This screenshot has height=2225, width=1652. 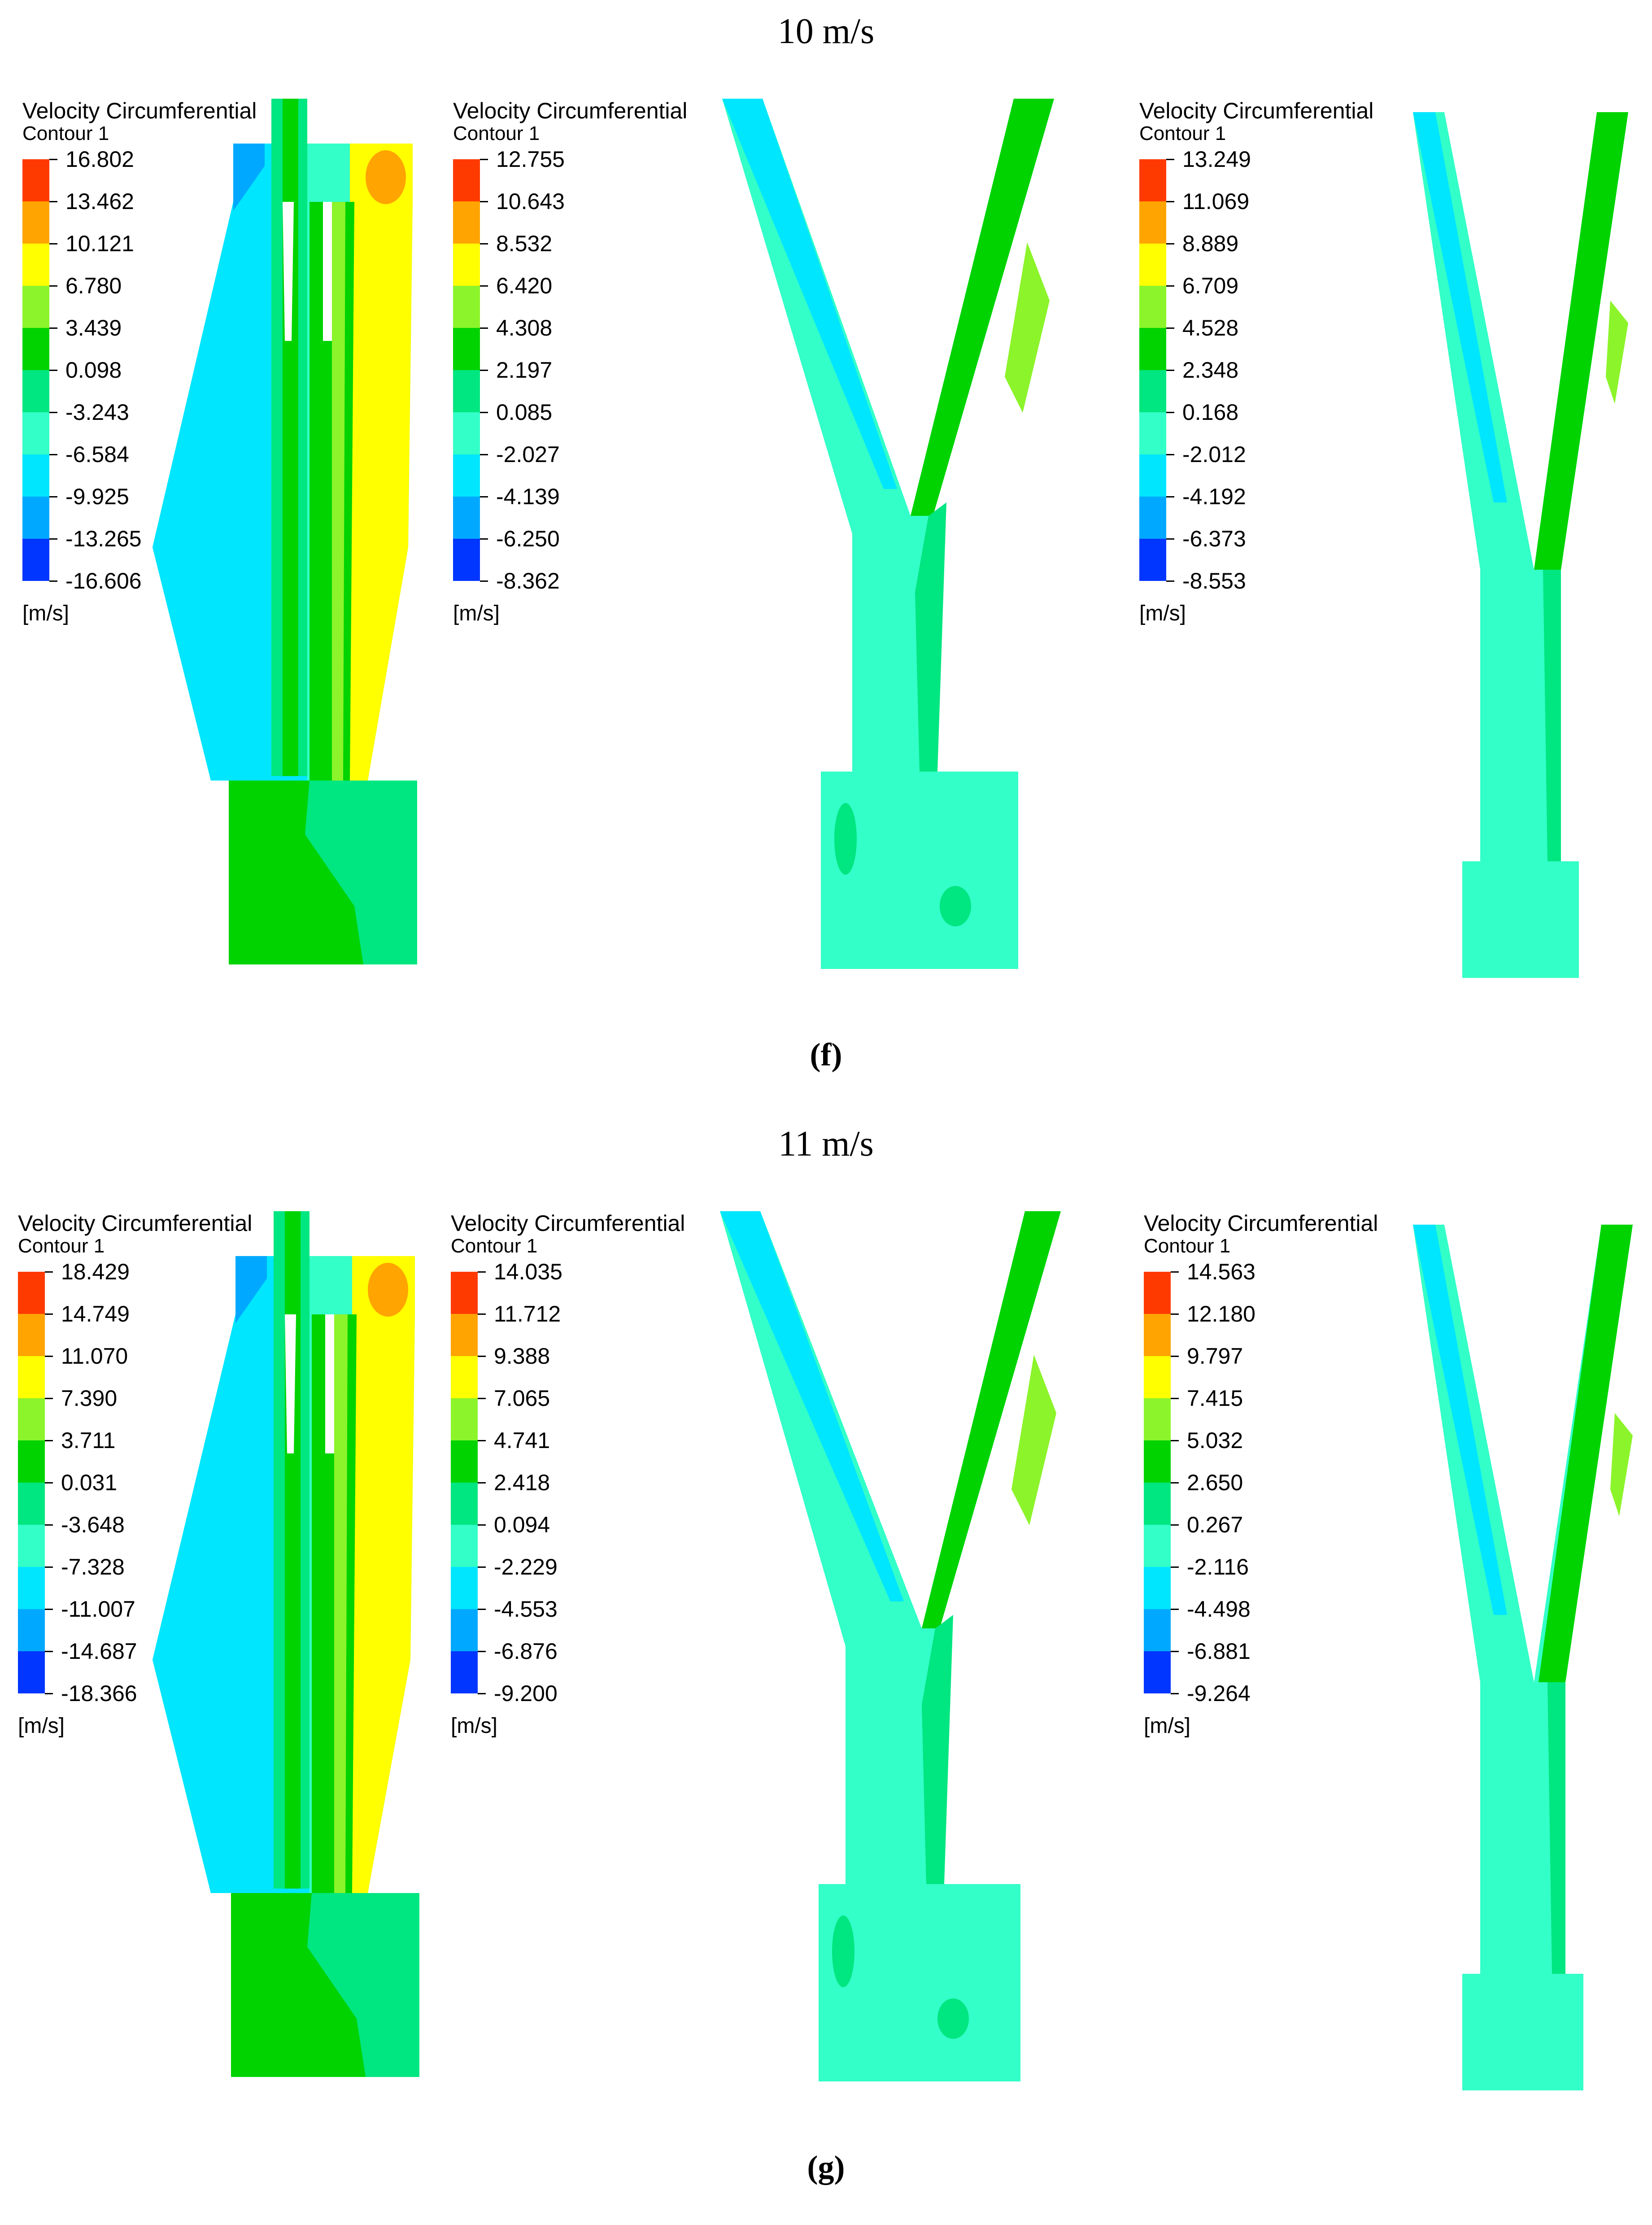 I want to click on legend-tick-label: 16.802, so click(x=99, y=159).